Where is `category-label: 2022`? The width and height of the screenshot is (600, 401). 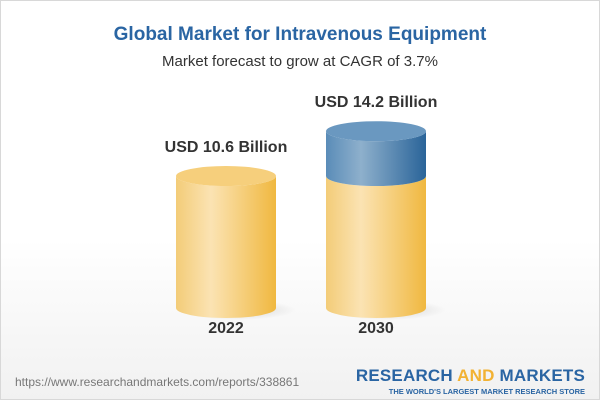
category-label: 2022 is located at coordinates (226, 328).